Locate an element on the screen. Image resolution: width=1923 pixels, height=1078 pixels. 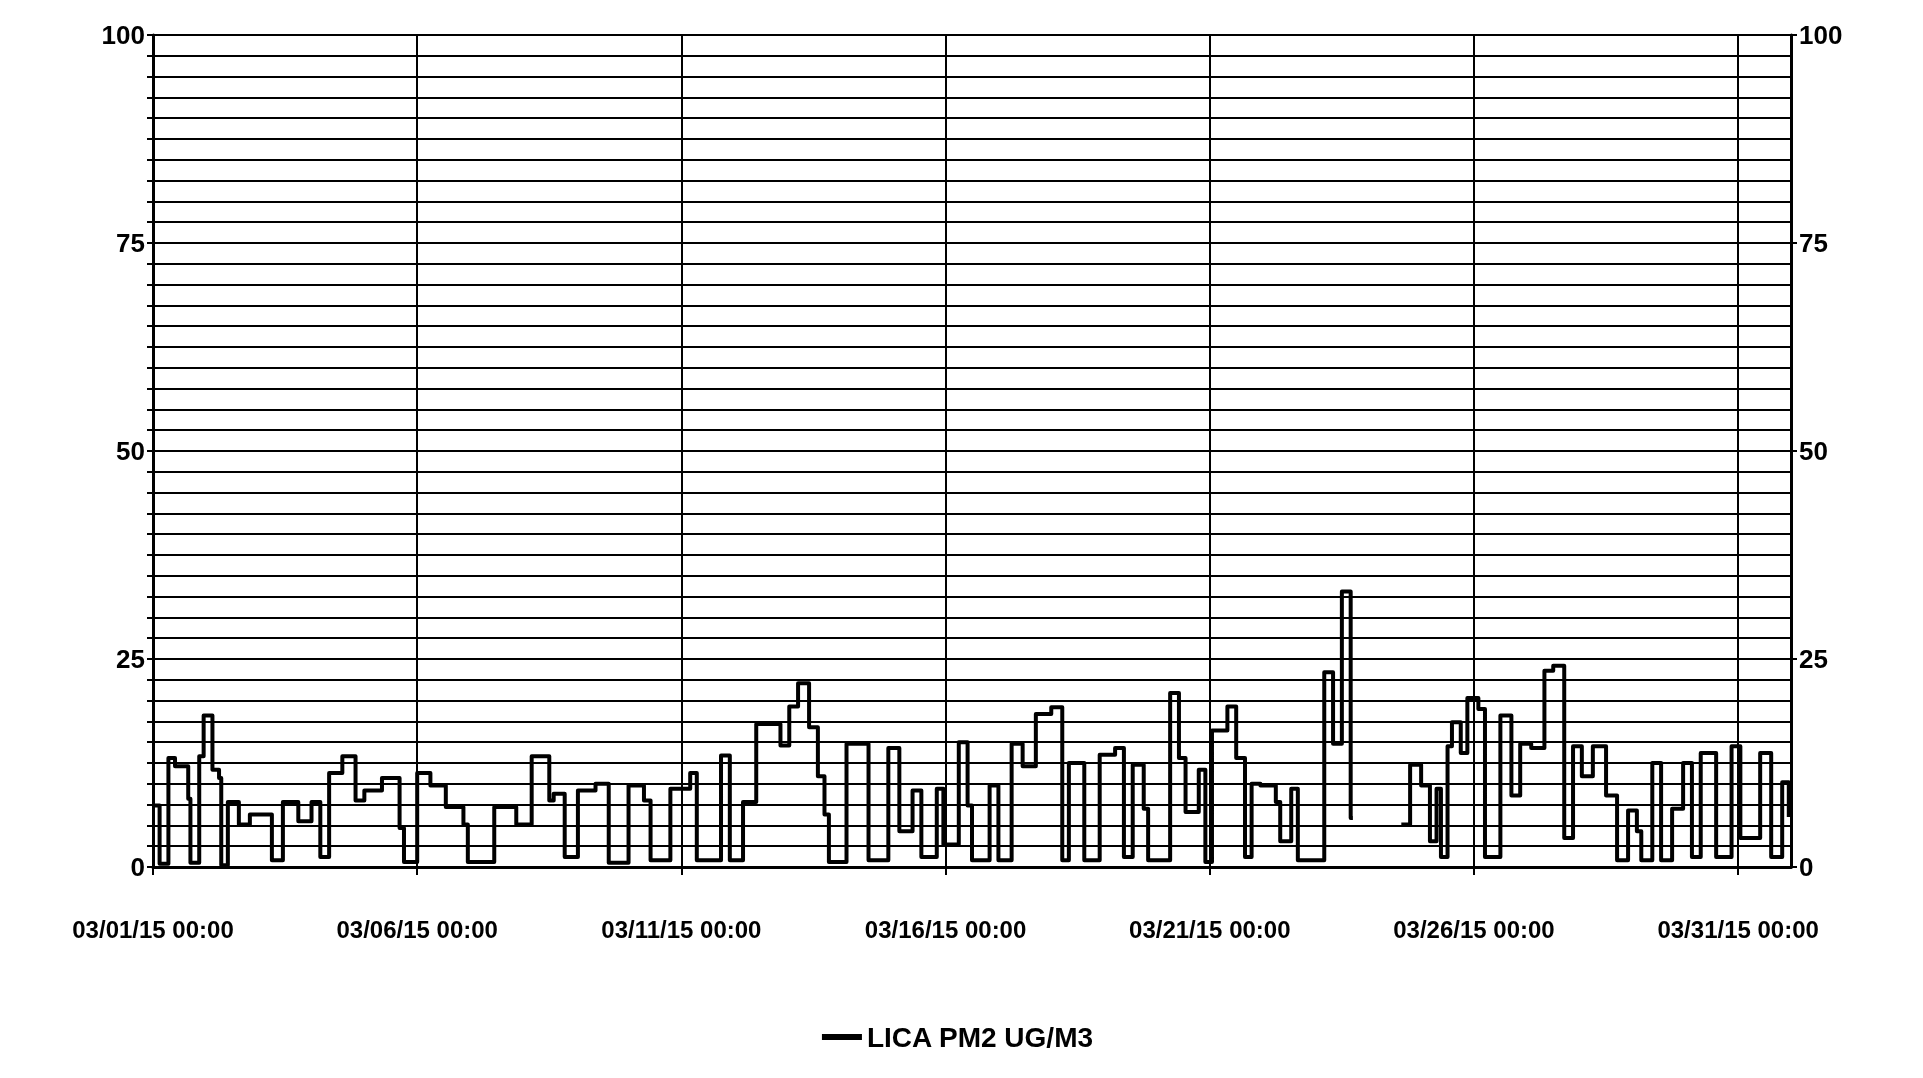
x-tick-label: 03/26/15 00:00 is located at coordinates (1474, 929).